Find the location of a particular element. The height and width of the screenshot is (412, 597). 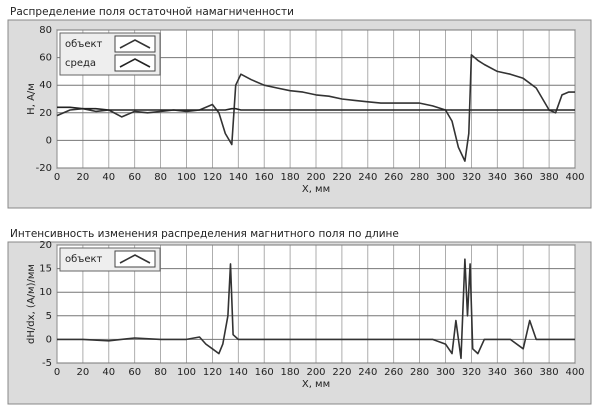

data-line is located at coordinates (316, 108).